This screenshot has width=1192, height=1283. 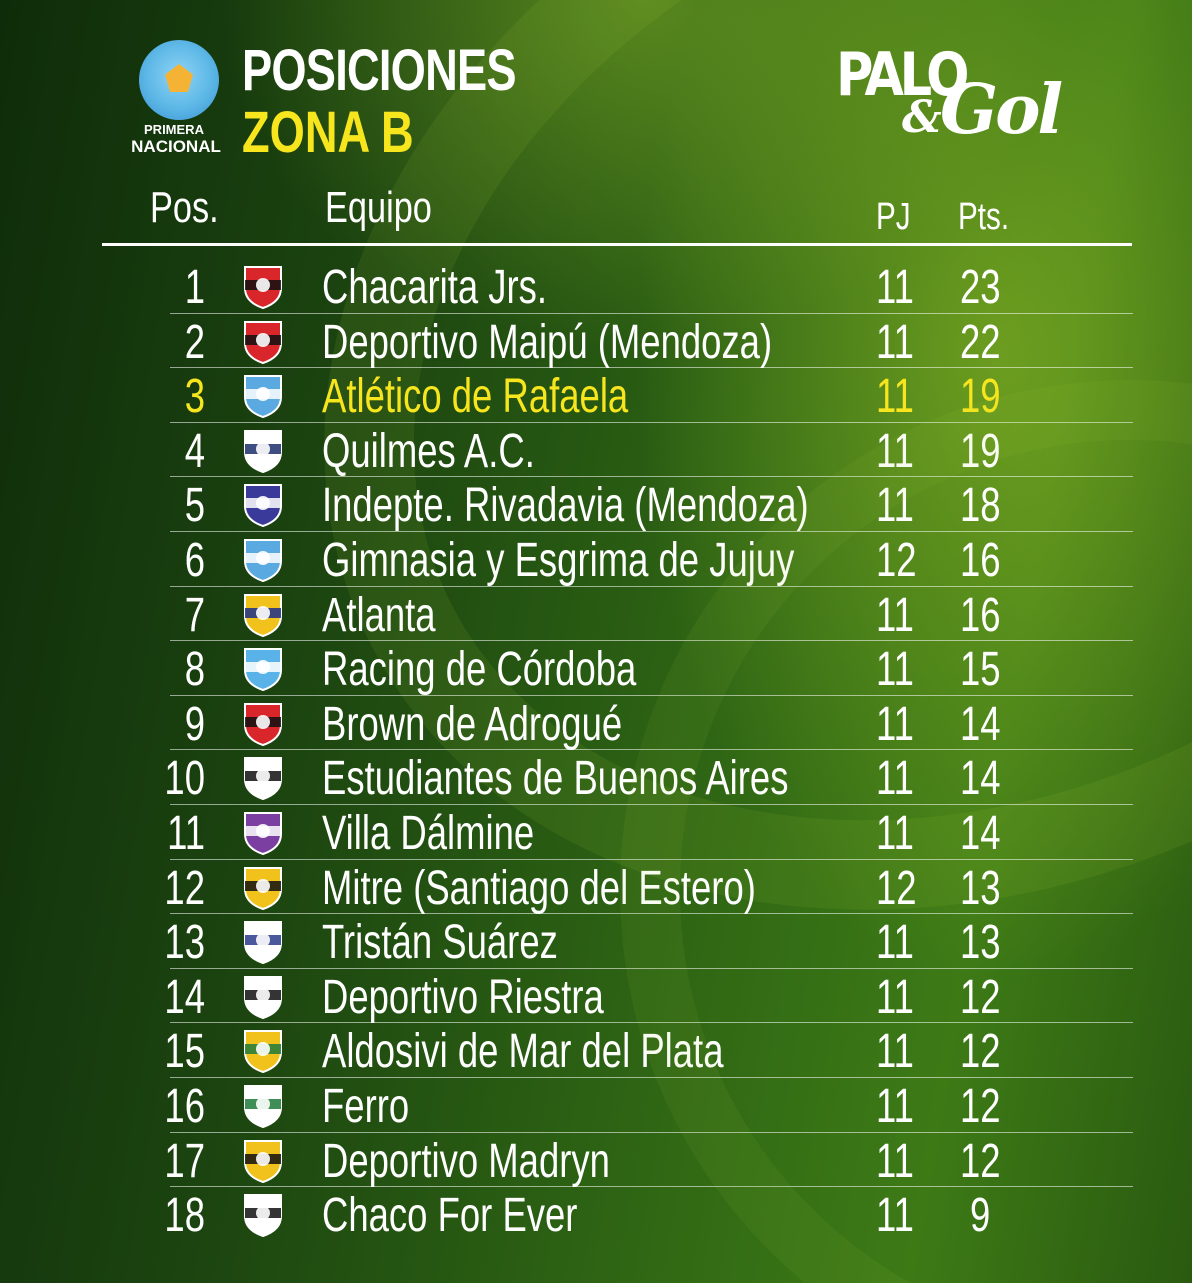 What do you see at coordinates (194, 451) in the screenshot?
I see `row-position: 4` at bounding box center [194, 451].